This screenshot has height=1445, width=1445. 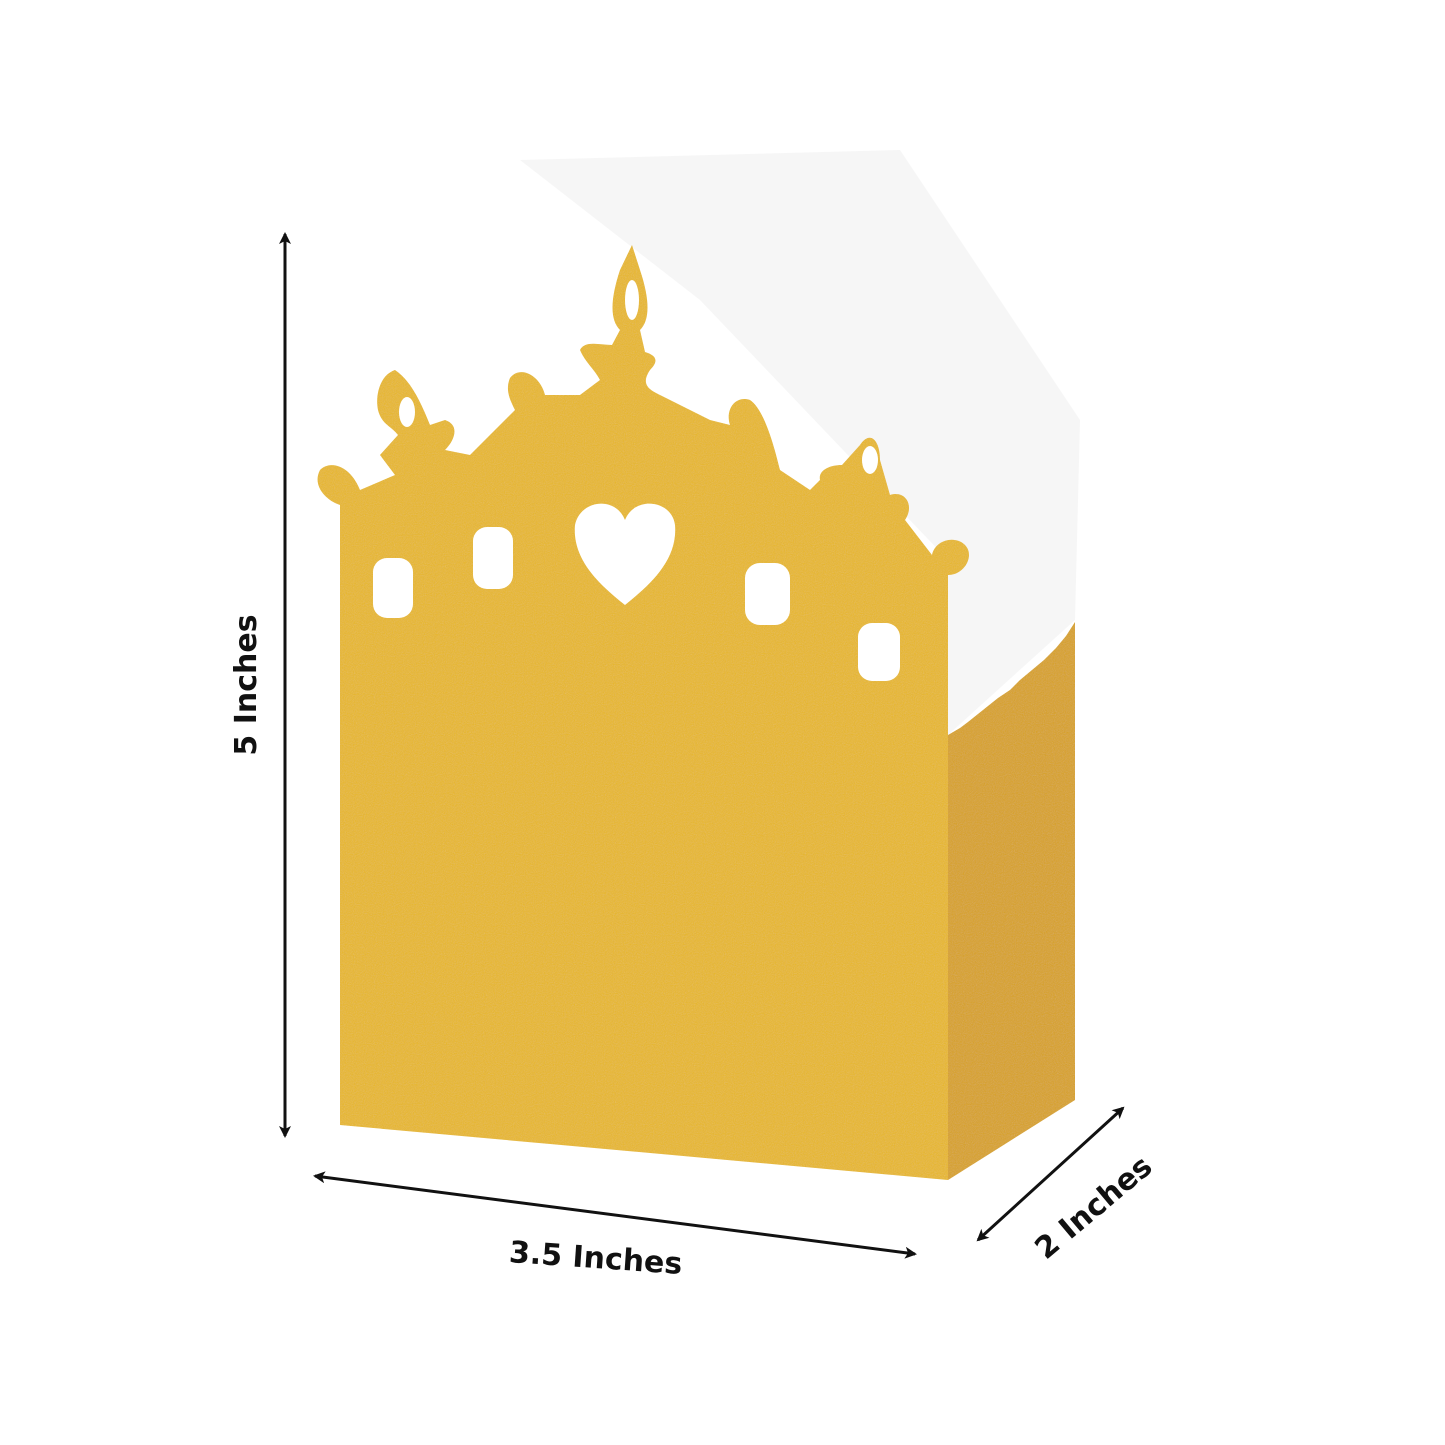 I want to click on depth-arrow, so click(x=1050, y=1174).